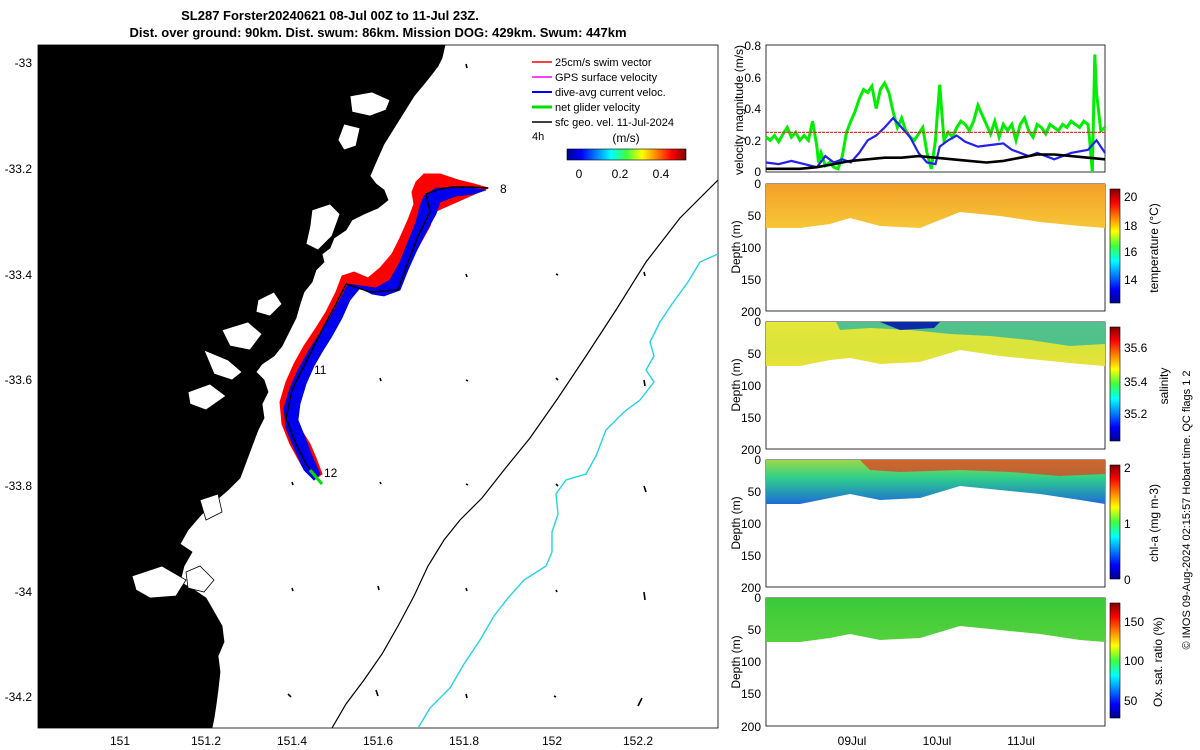 The height and width of the screenshot is (750, 1200). Describe the element at coordinates (736, 661) in the screenshot. I see `oxygen-ylabel: Depth (m)` at that location.